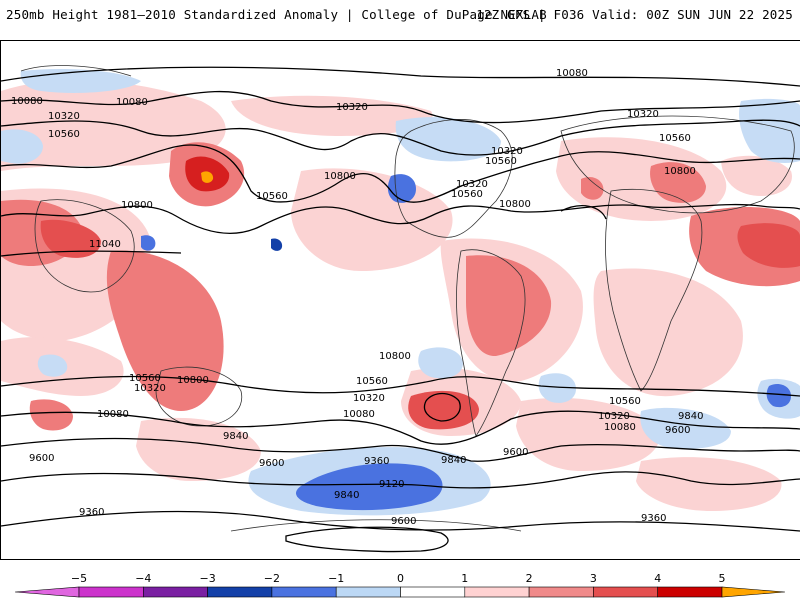 The height and width of the screenshot is (600, 800). I want to click on colorbar-tick-label: −2, so click(271, 578).